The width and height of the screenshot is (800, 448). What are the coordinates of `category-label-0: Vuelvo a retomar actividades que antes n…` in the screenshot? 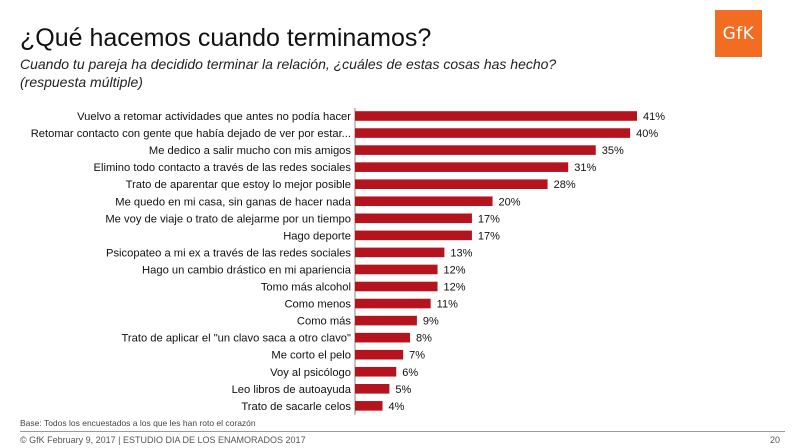 It's located at (214, 117).